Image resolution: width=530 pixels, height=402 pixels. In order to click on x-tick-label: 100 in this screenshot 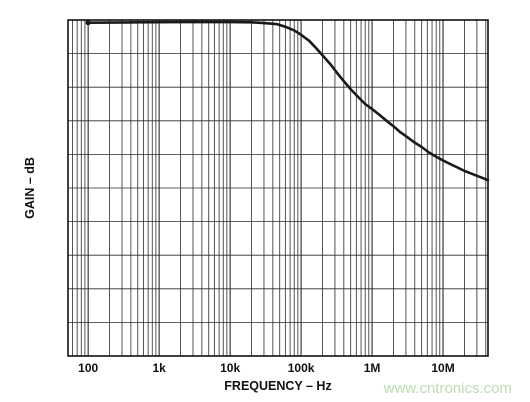, I will do `click(88, 368)`.